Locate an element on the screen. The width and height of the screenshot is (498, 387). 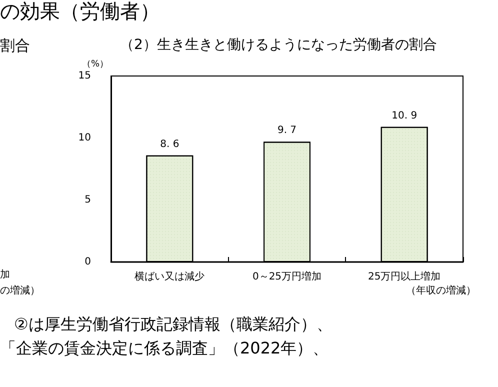
x-tick-label: 0～25万円増加 is located at coordinates (287, 276).